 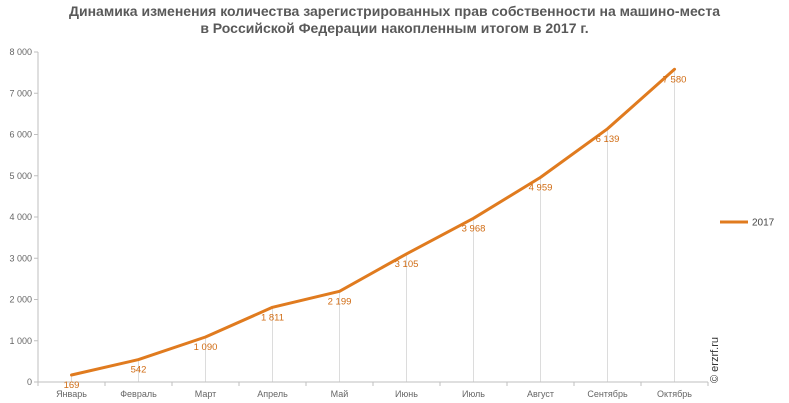 I want to click on data-label: 3 105, so click(x=407, y=264).